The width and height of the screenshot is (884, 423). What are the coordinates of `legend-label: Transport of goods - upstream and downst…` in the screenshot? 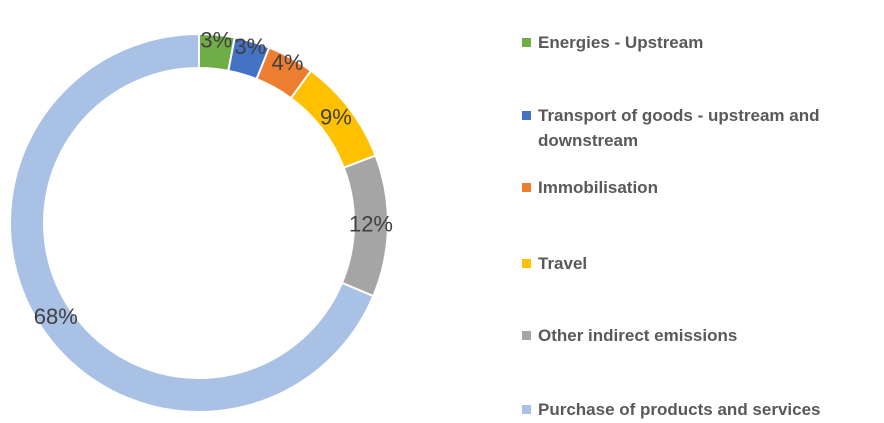 It's located at (679, 128).